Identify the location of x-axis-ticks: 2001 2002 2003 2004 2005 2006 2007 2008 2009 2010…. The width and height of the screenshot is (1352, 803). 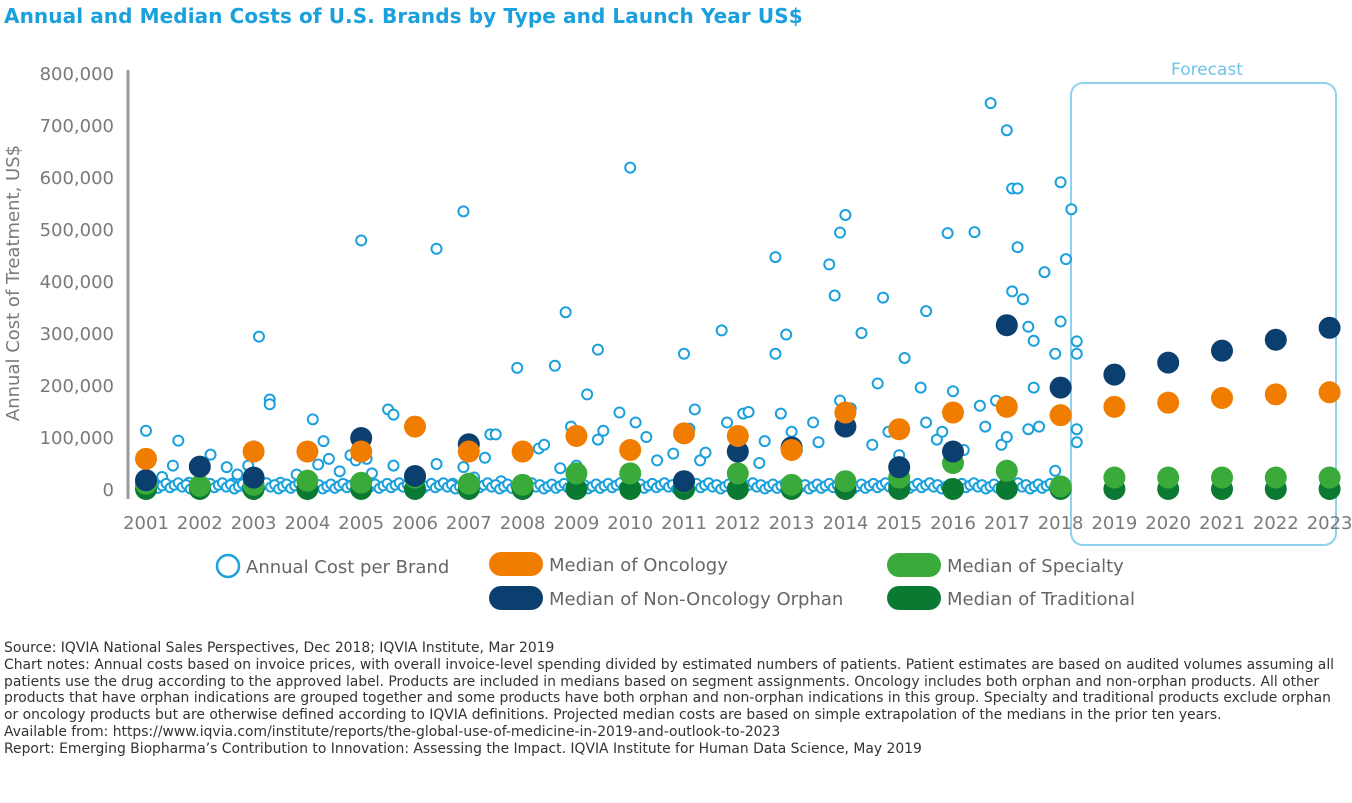
(737, 523).